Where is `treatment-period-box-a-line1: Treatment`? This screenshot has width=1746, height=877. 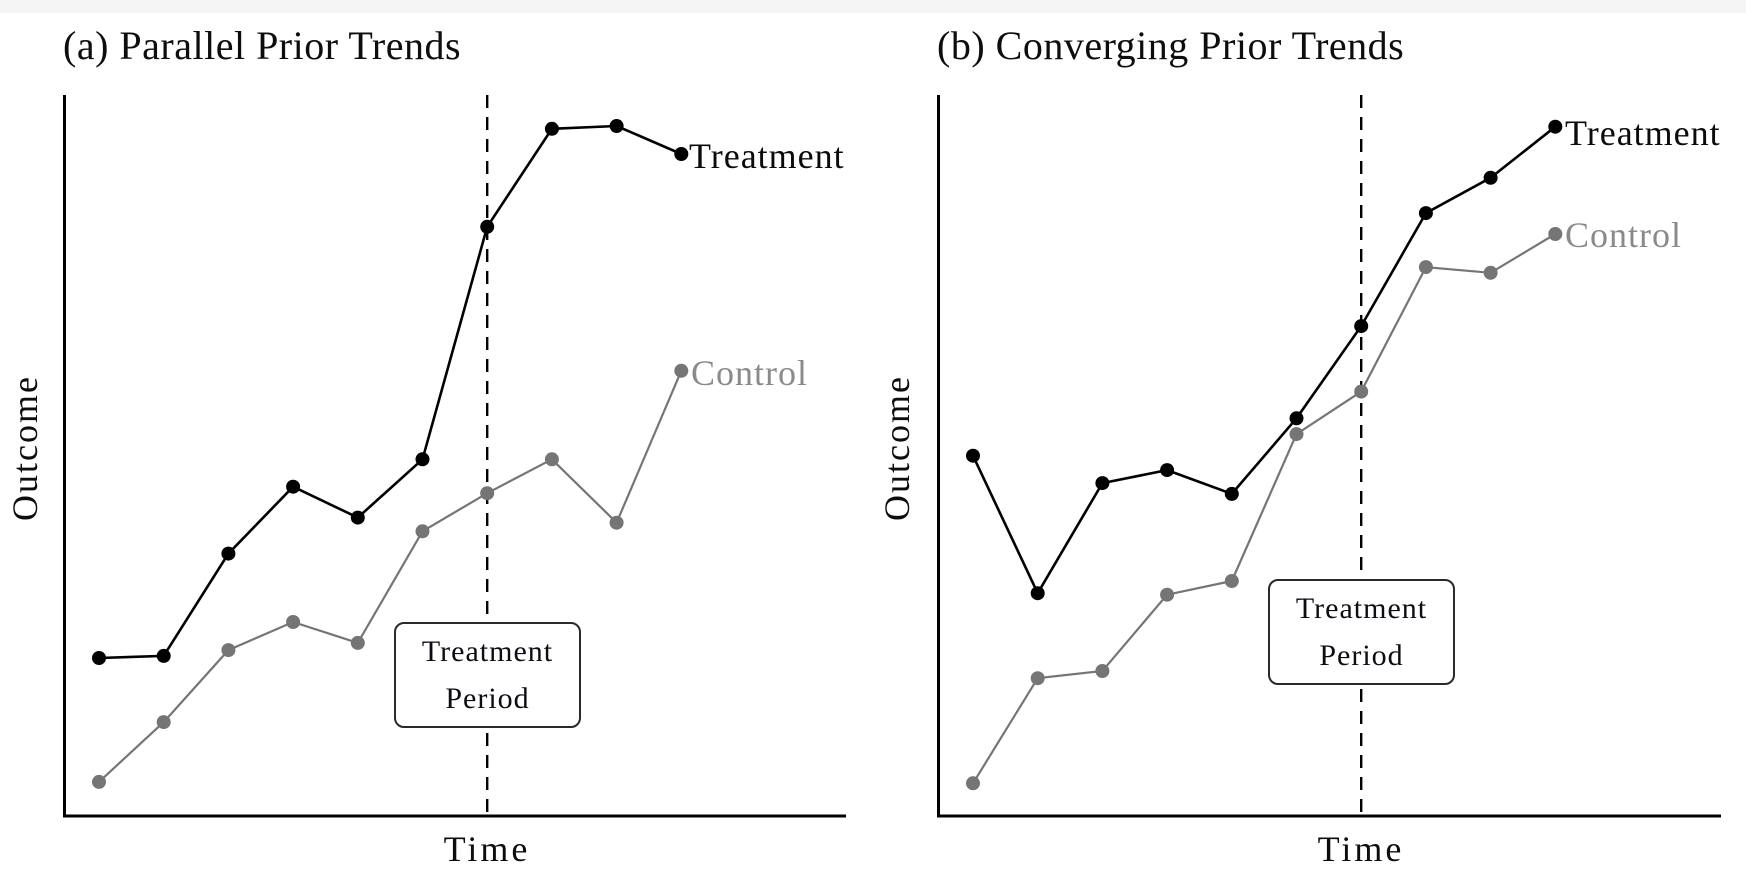 treatment-period-box-a-line1: Treatment is located at coordinates (487, 651).